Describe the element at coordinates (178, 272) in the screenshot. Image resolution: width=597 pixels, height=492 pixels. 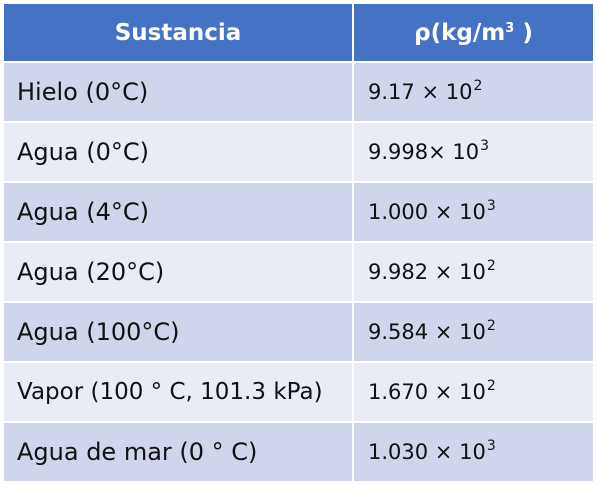
I see `substance-cell: Agua (20°C)` at that location.